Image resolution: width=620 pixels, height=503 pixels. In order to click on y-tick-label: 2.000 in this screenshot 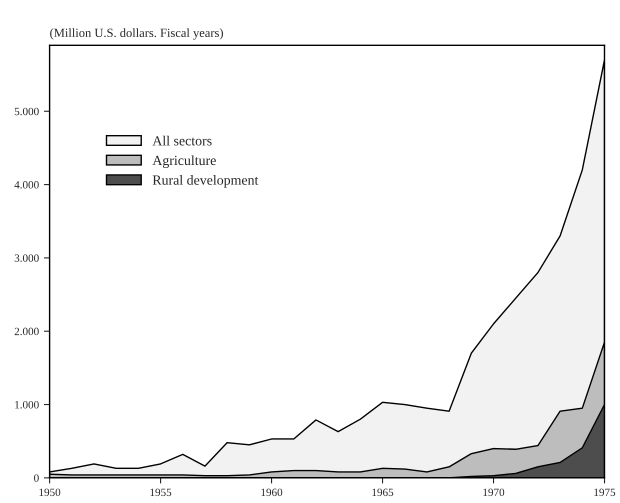, I will do `click(26, 332)`.